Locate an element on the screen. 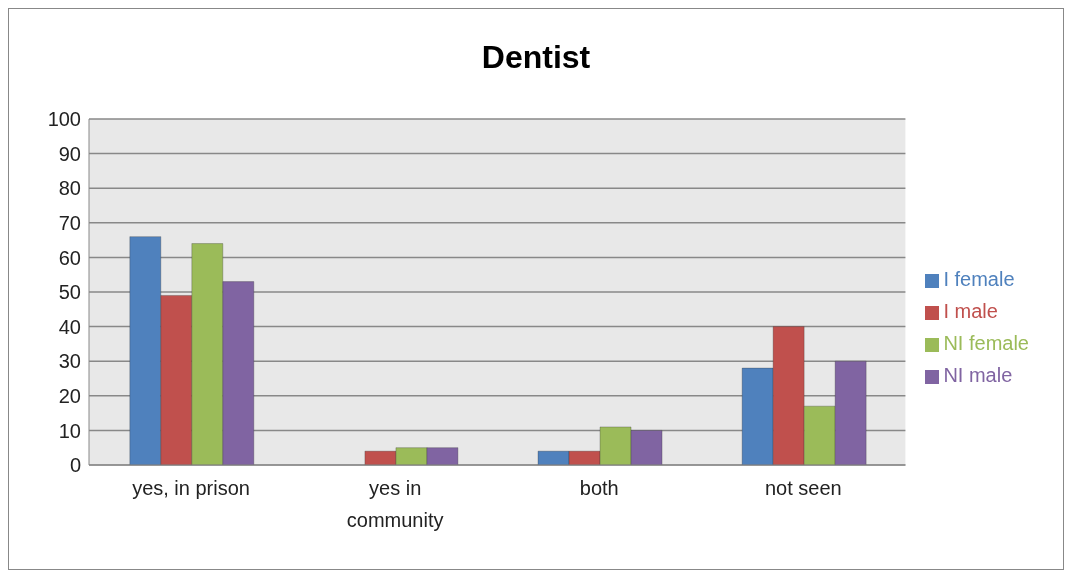 This screenshot has width=1070, height=576. legend-label: NI female is located at coordinates (986, 343).